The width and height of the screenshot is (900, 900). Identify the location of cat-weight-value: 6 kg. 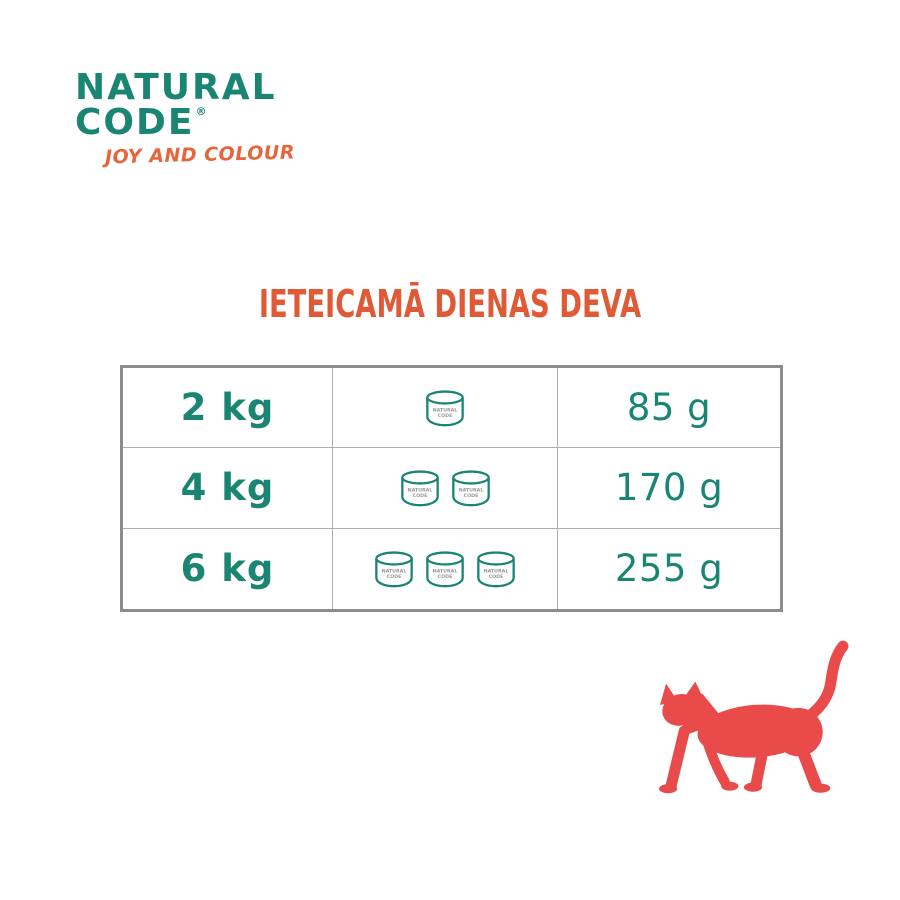
(227, 569).